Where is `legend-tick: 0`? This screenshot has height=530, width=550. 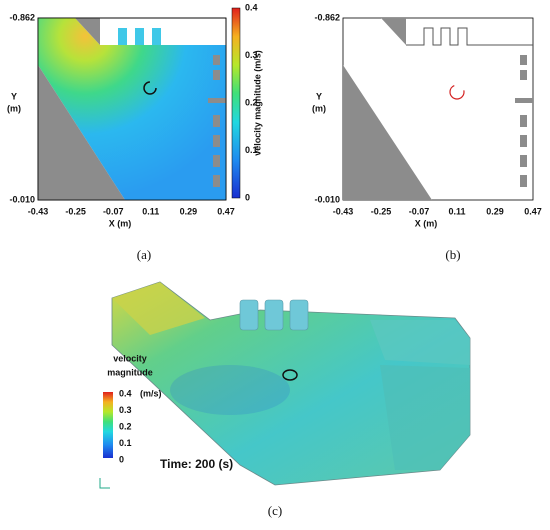
legend-tick: 0 is located at coordinates (121, 459).